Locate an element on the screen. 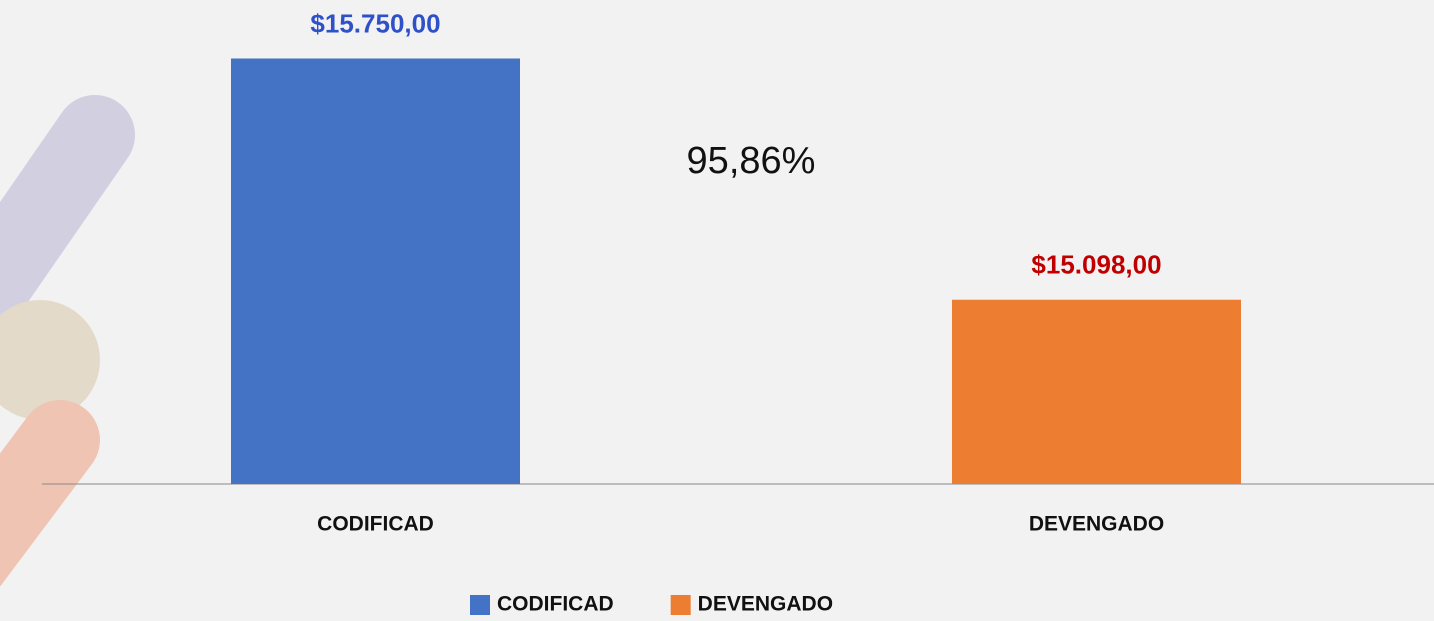 This screenshot has height=621, width=1434. x-tick-label: DEVENGADO is located at coordinates (1096, 524).